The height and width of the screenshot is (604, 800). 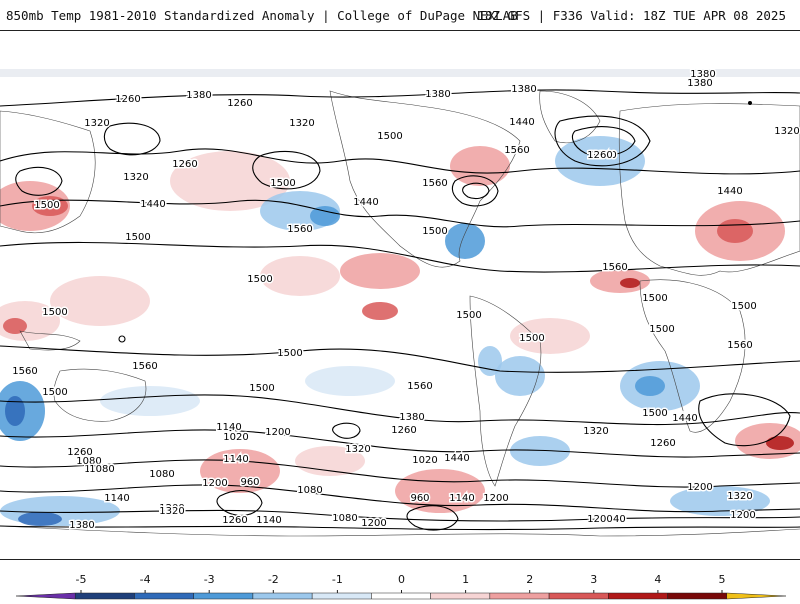 I want to click on contour-label-text: 1260, so click(x=239, y=103).